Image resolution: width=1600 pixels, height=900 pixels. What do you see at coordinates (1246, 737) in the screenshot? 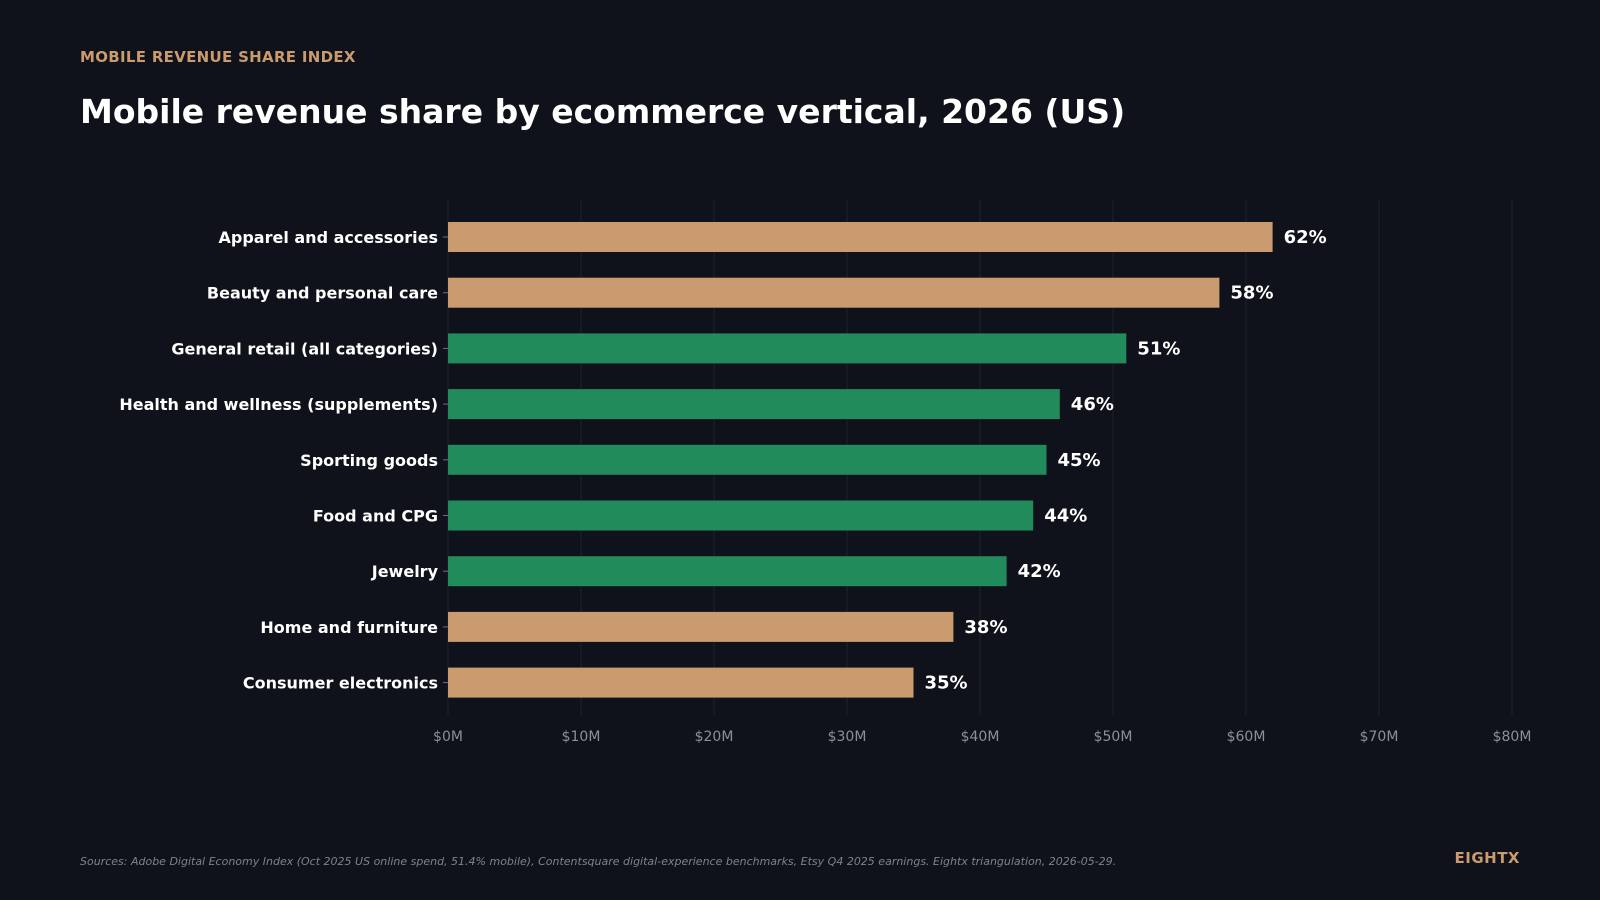
I see `x-tick-label: $60M` at bounding box center [1246, 737].